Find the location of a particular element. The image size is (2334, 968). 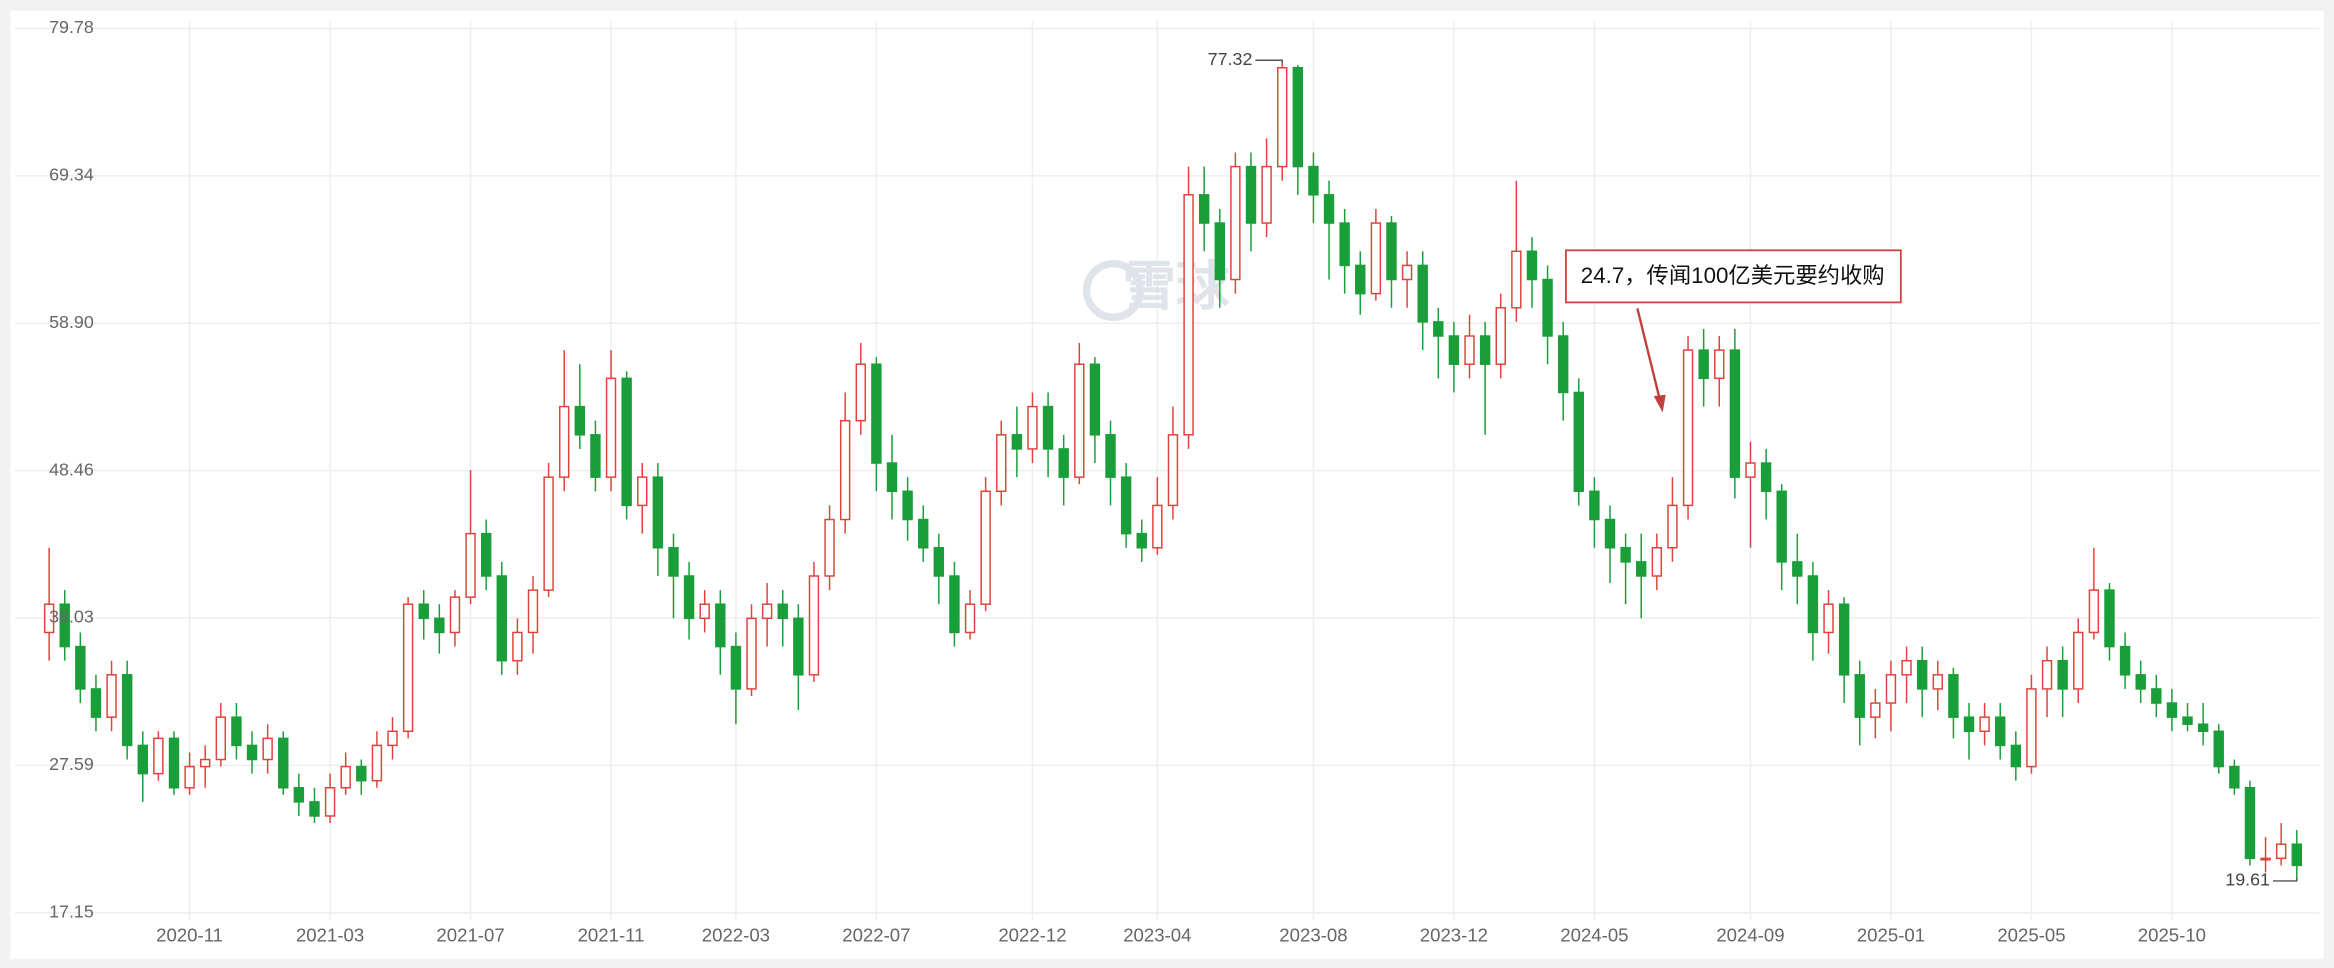

x-tick-label: 2024-09 is located at coordinates (1750, 934).